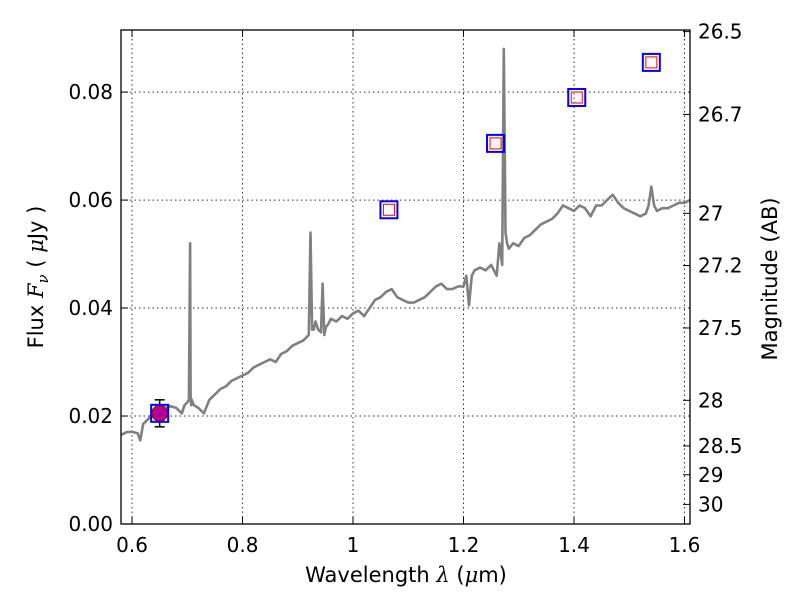 The height and width of the screenshot is (600, 800). I want to click on y2-tick-label: 26.5, so click(720, 32).